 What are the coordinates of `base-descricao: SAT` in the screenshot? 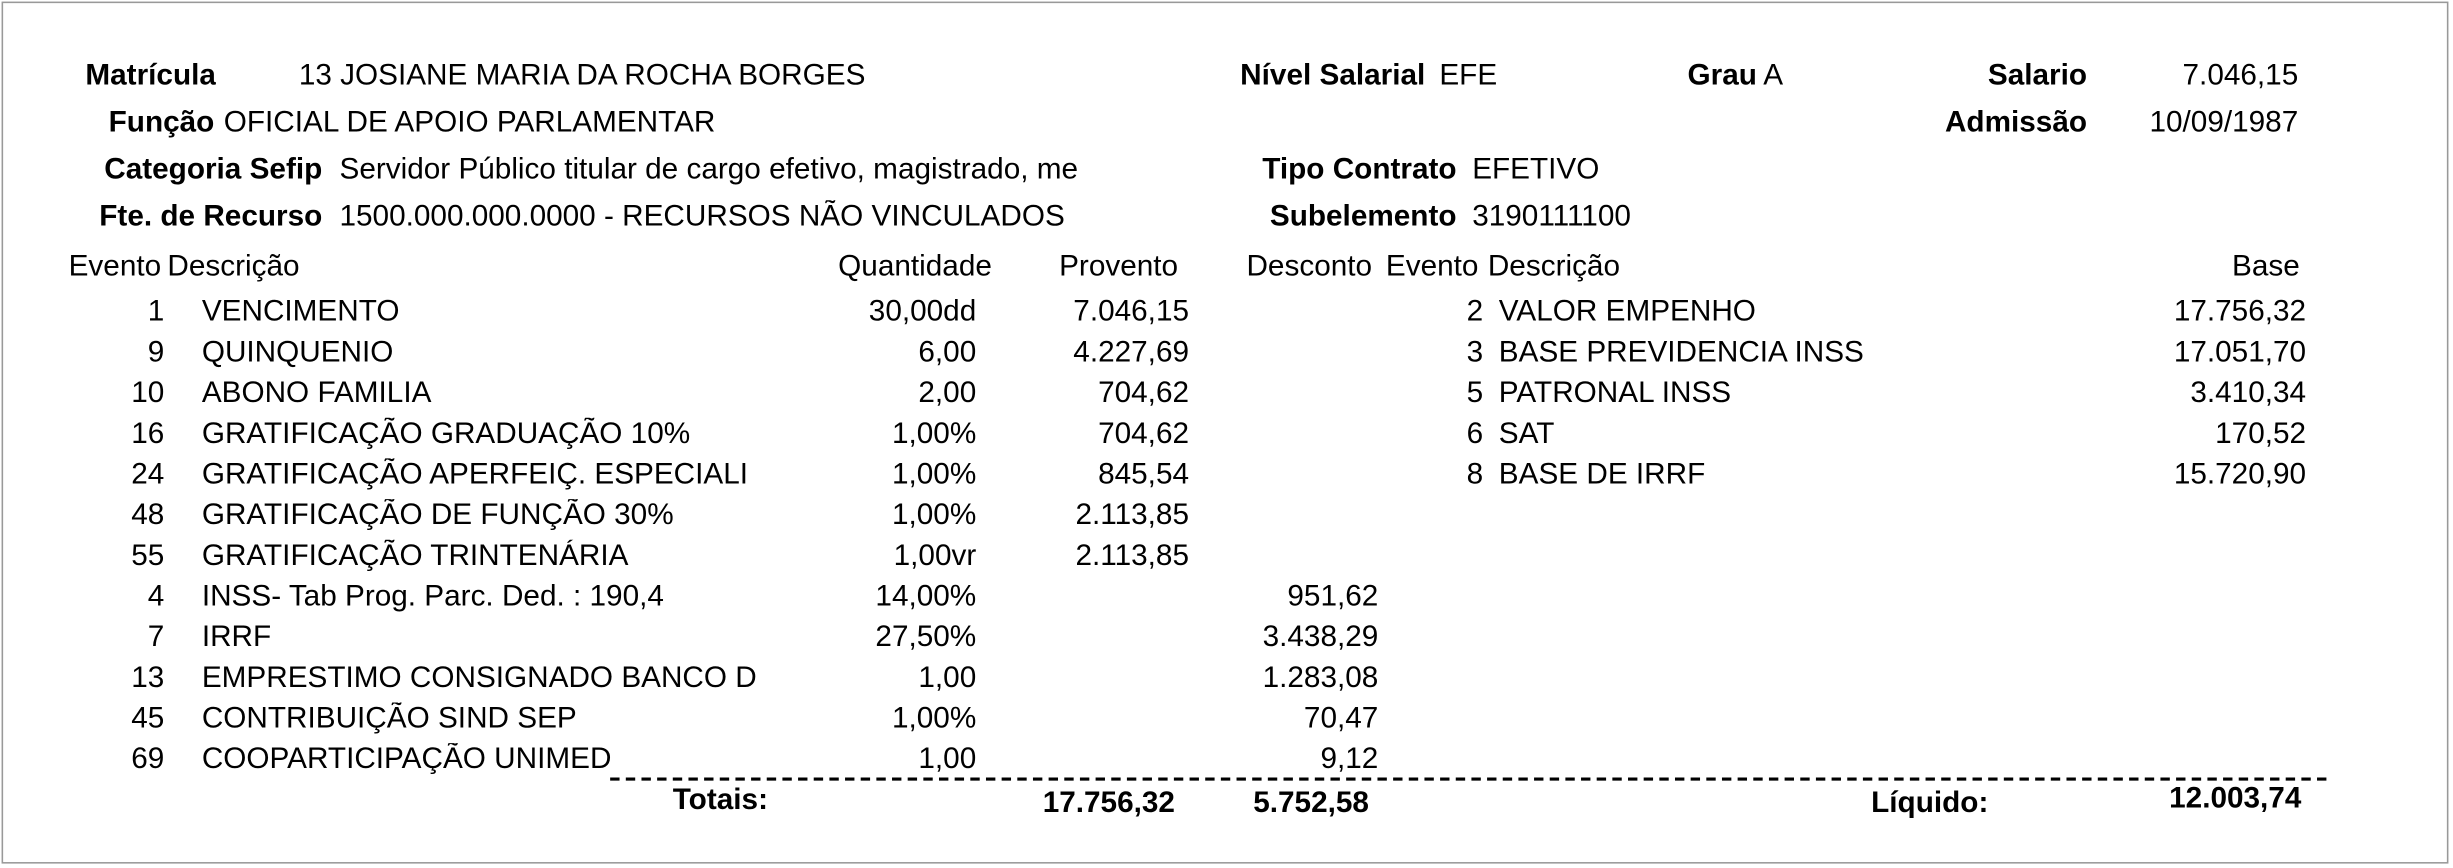 It's located at (1526, 434).